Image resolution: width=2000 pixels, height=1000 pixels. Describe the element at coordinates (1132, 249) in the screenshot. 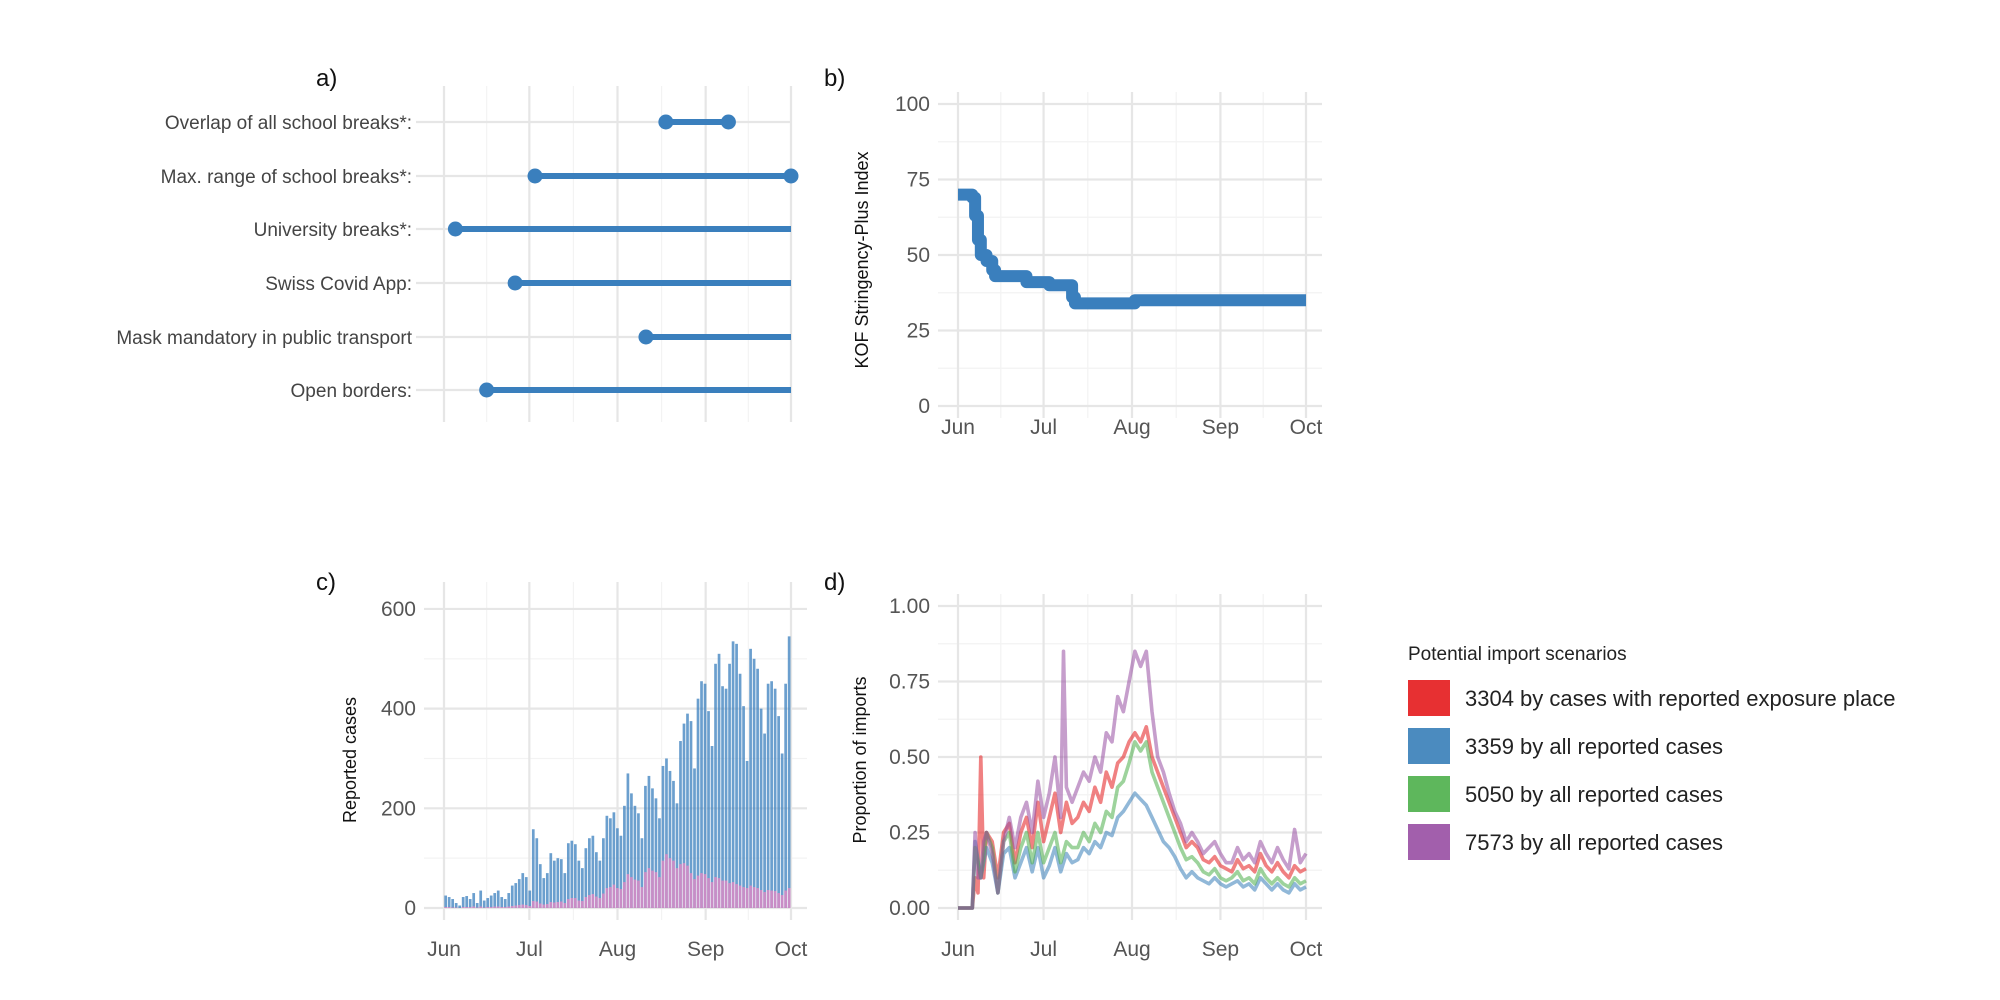

I see `panel-b-marks` at that location.